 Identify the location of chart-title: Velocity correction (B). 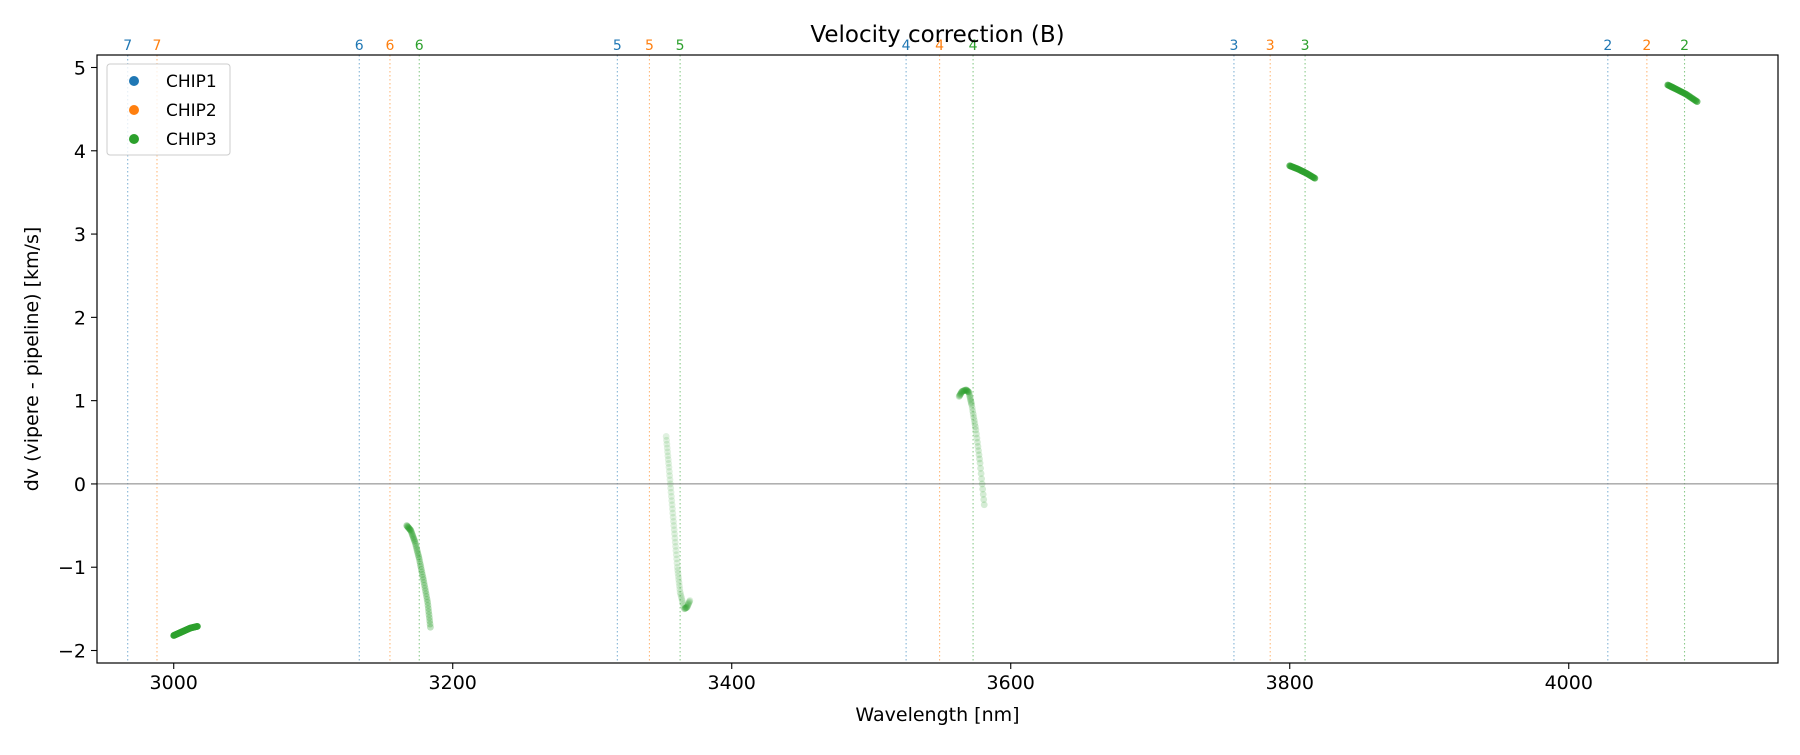
(937, 35).